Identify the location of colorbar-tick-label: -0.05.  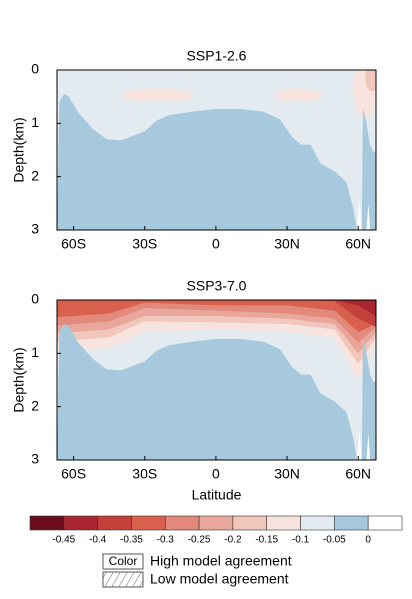
(334, 540).